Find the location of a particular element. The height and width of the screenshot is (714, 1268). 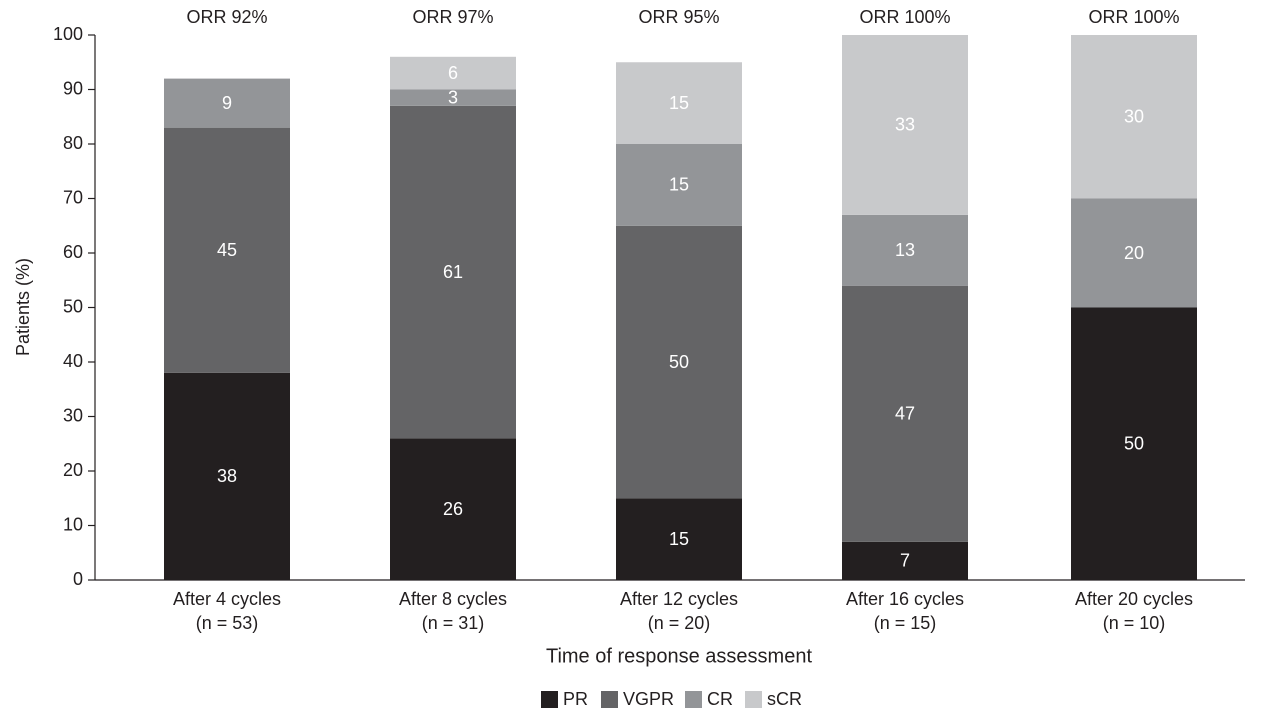

annotation: ORR 95% is located at coordinates (678, 17).